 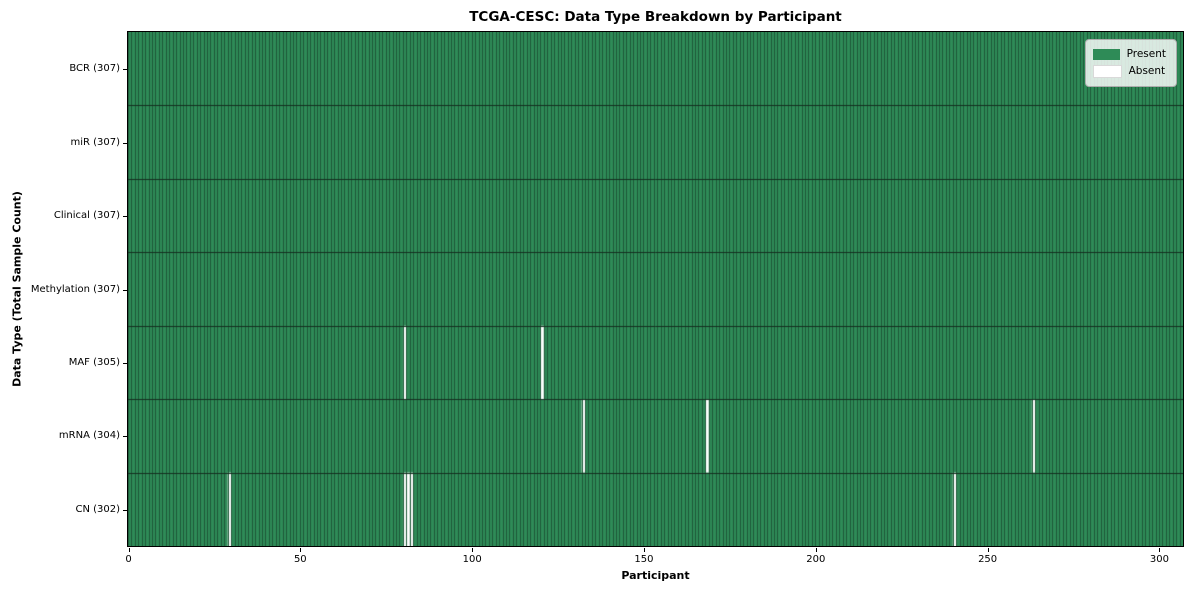 What do you see at coordinates (1147, 71) in the screenshot?
I see `legend-label-absent: Absent` at bounding box center [1147, 71].